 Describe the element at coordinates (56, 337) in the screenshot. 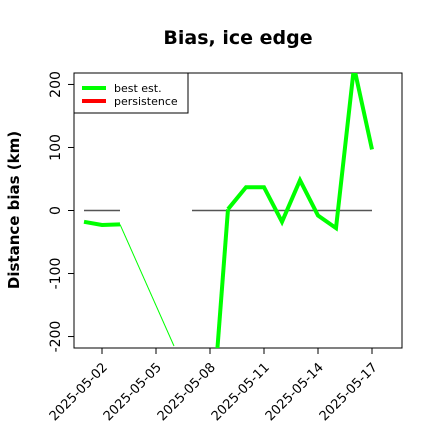

I see `y-tick-label: -200` at that location.